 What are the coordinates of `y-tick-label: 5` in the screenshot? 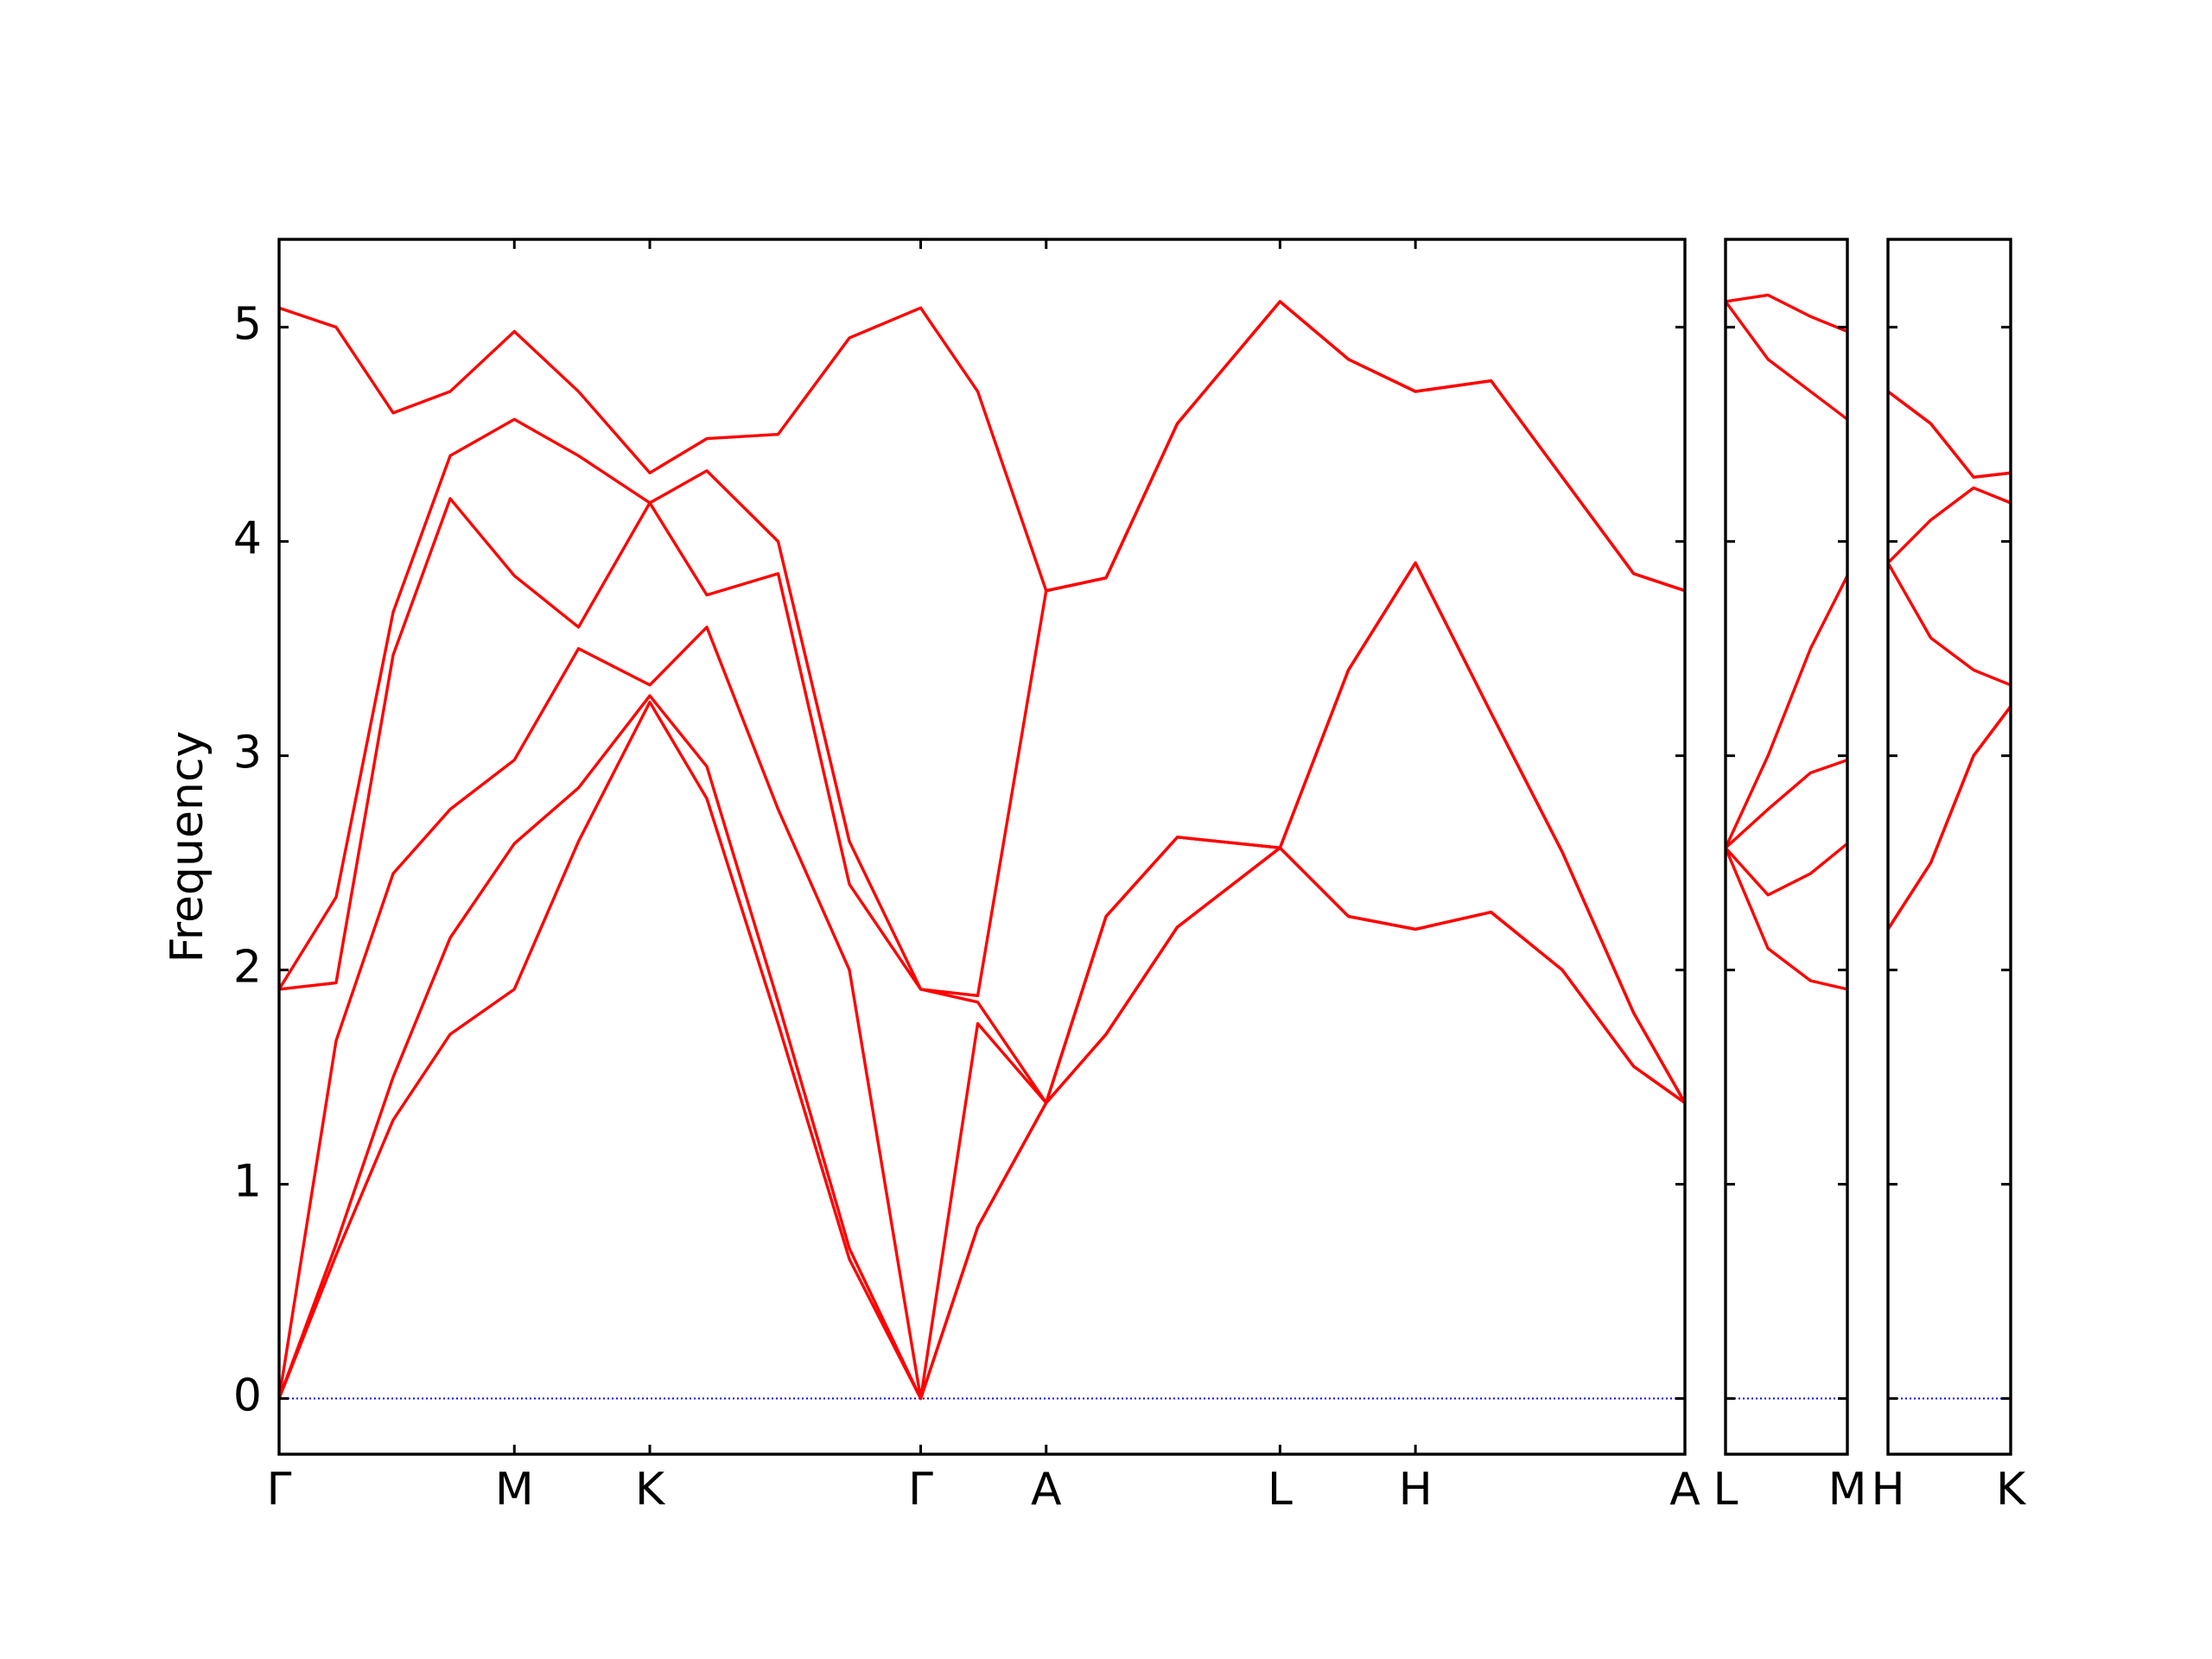 It's located at (247, 325).